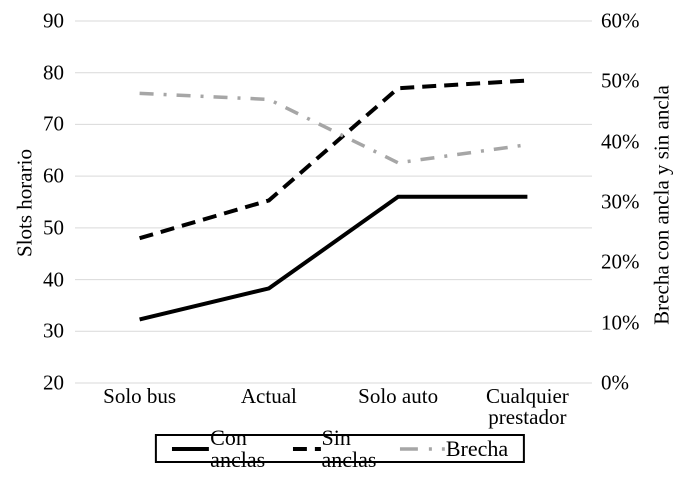 Image resolution: width=679 pixels, height=477 pixels. I want to click on left-axis-tick-label: 80, so click(53, 72).